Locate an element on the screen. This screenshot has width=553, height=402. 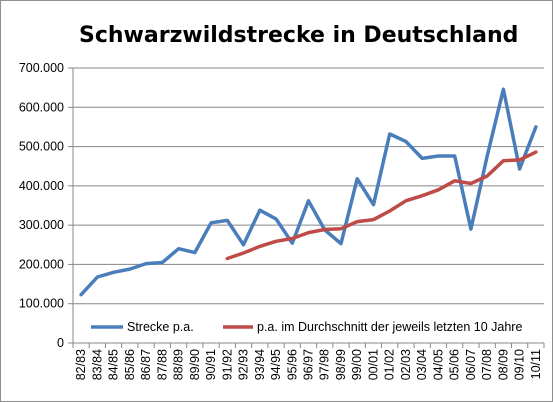
x-tick-label: 04/05 is located at coordinates (438, 364).